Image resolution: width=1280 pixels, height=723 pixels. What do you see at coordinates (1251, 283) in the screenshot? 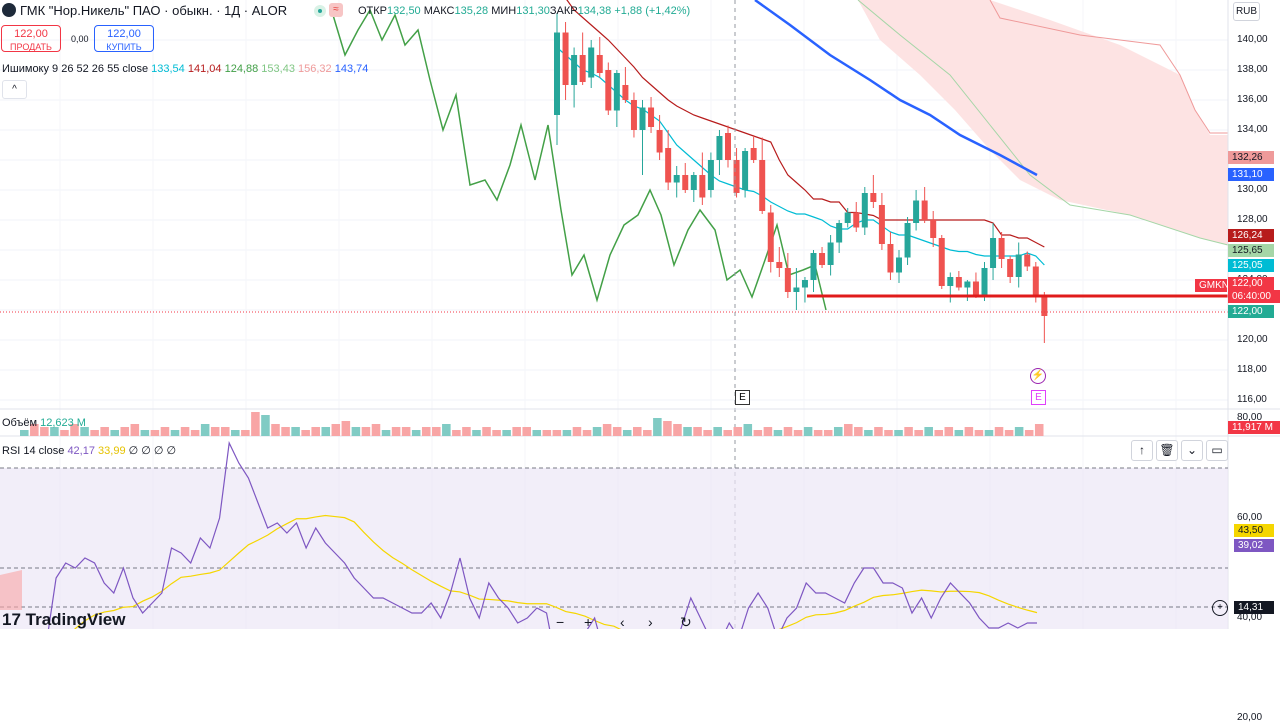
I see `last-price-tag: 122,00` at bounding box center [1251, 283].